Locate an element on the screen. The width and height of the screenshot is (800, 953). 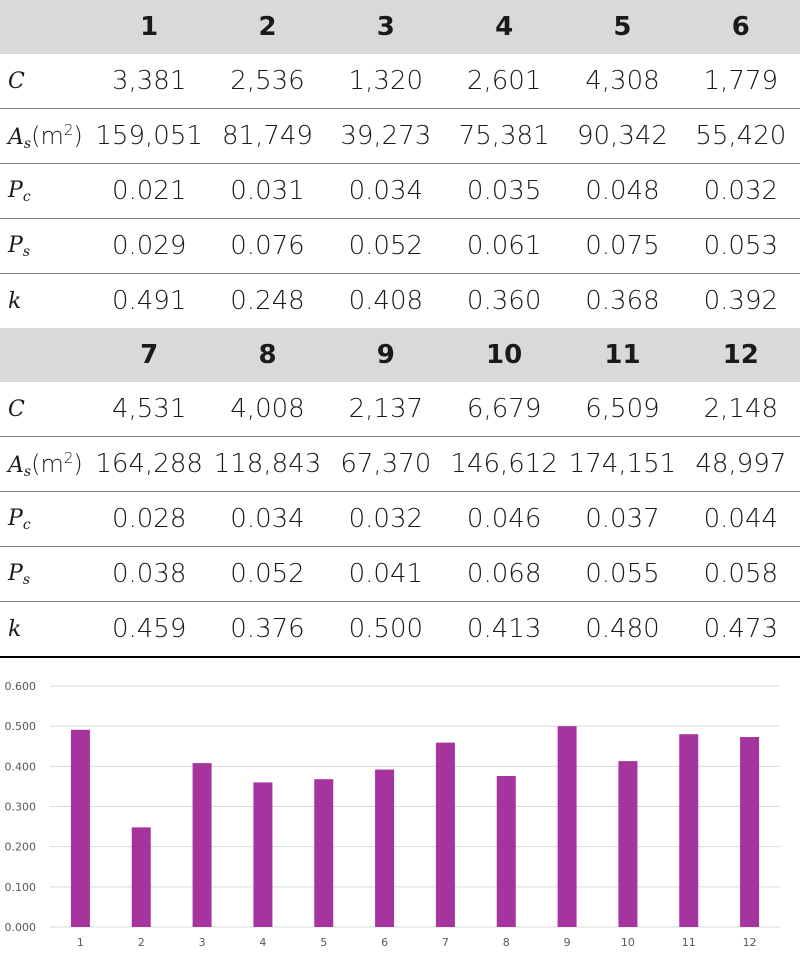
table-cell: 0.368 is located at coordinates (622, 301).